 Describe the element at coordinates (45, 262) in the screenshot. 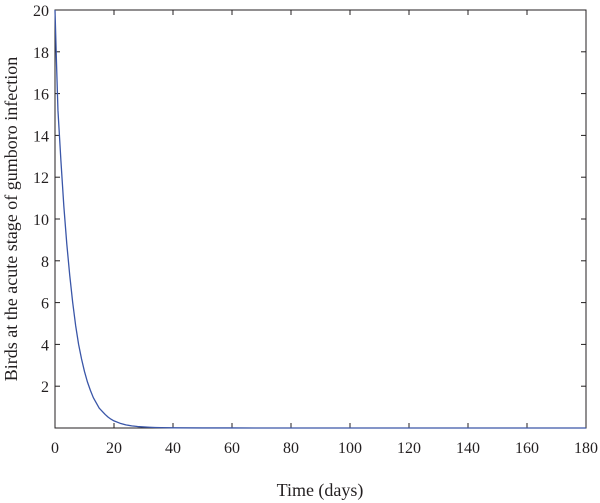

I see `y-tick-label: 8` at that location.